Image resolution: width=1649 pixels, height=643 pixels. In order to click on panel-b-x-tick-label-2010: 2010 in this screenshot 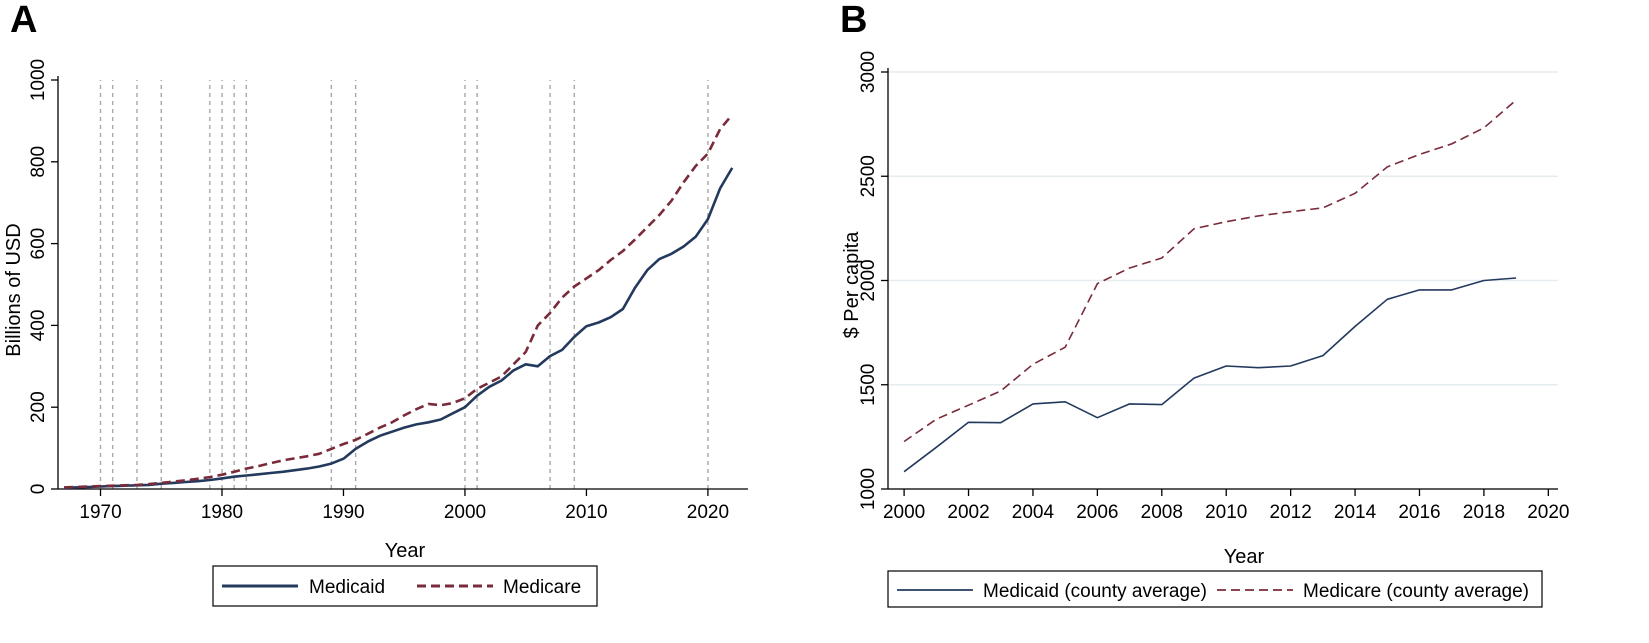, I will do `click(1226, 512)`.